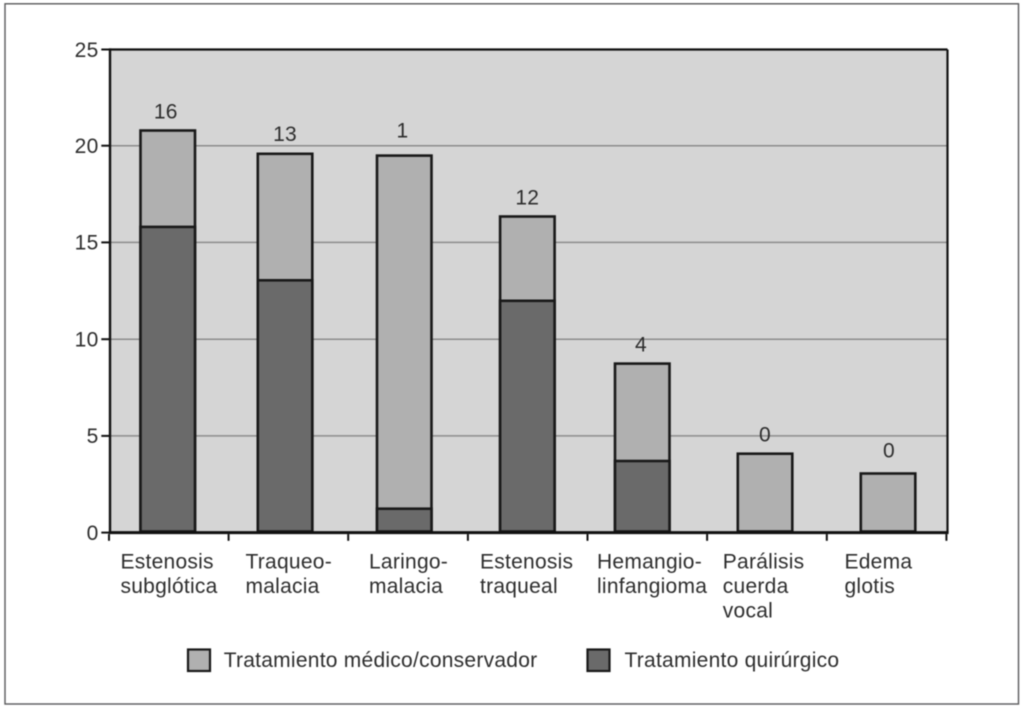 The image size is (1024, 710). I want to click on svg-text: traqueal, so click(519, 586).